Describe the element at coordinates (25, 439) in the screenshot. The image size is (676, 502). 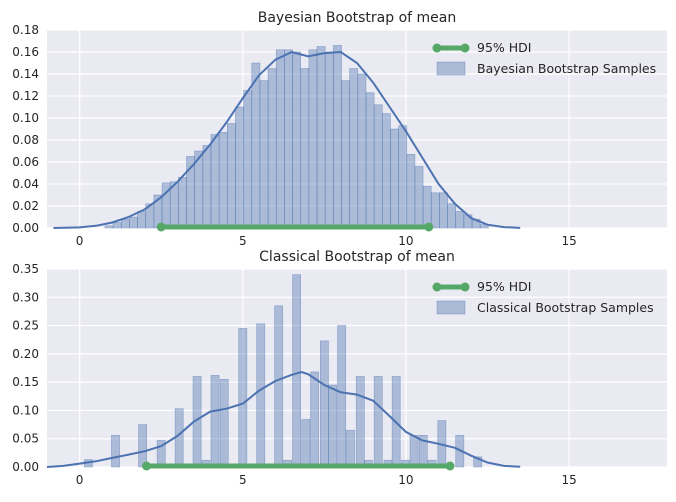
I see `y-tick-label: 0.05` at that location.